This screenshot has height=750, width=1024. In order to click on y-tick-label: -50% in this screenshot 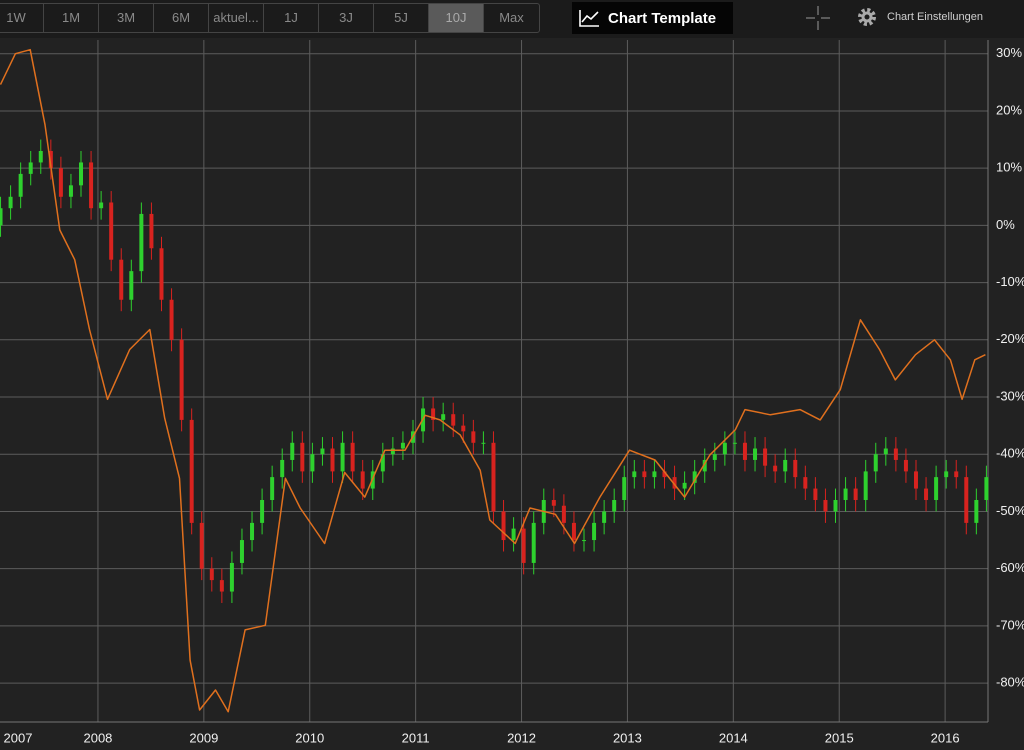, I will do `click(1010, 510)`.